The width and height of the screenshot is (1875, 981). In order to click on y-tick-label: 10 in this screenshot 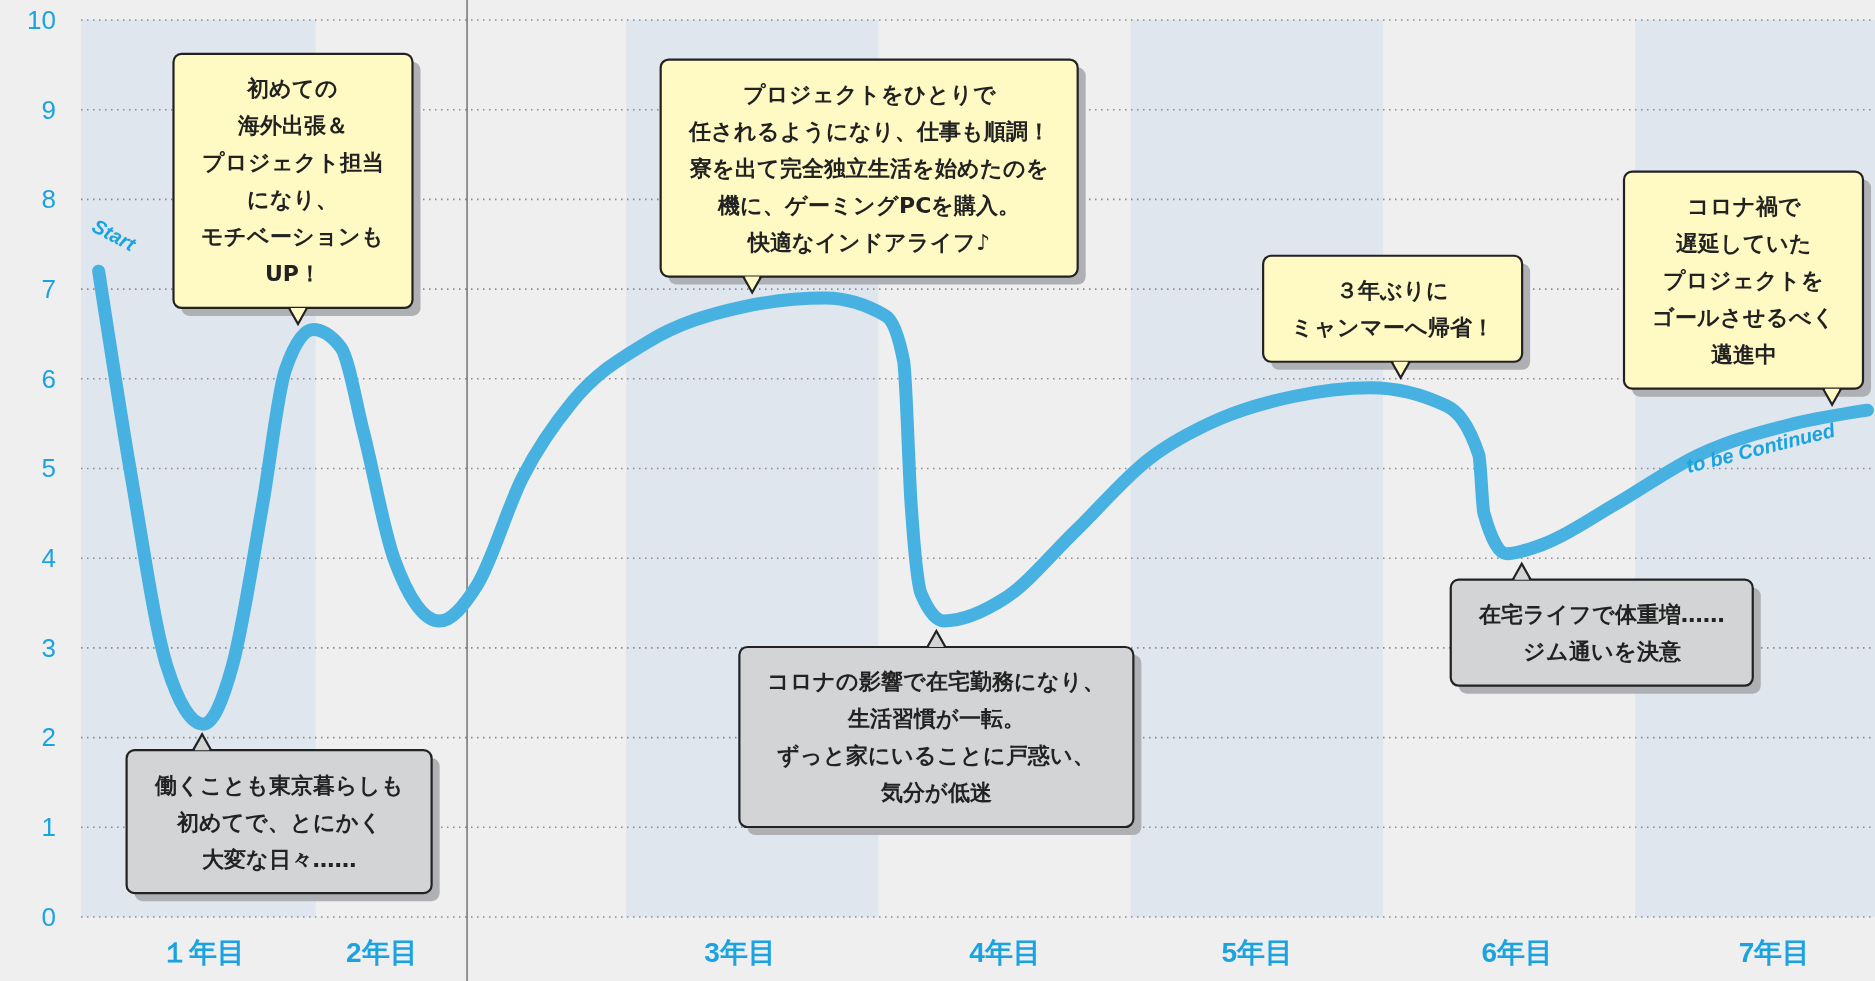, I will do `click(41, 19)`.